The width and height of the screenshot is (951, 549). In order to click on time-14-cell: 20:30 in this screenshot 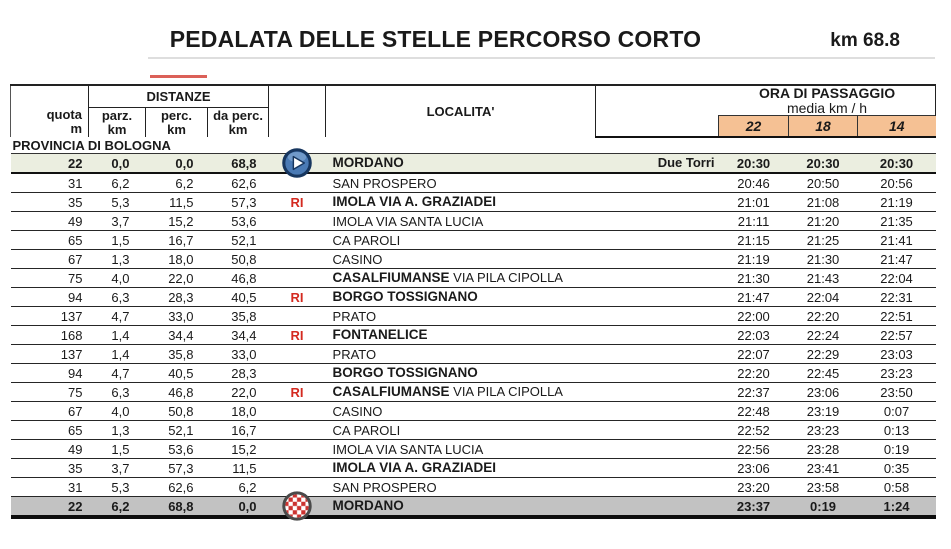, I will do `click(896, 164)`.